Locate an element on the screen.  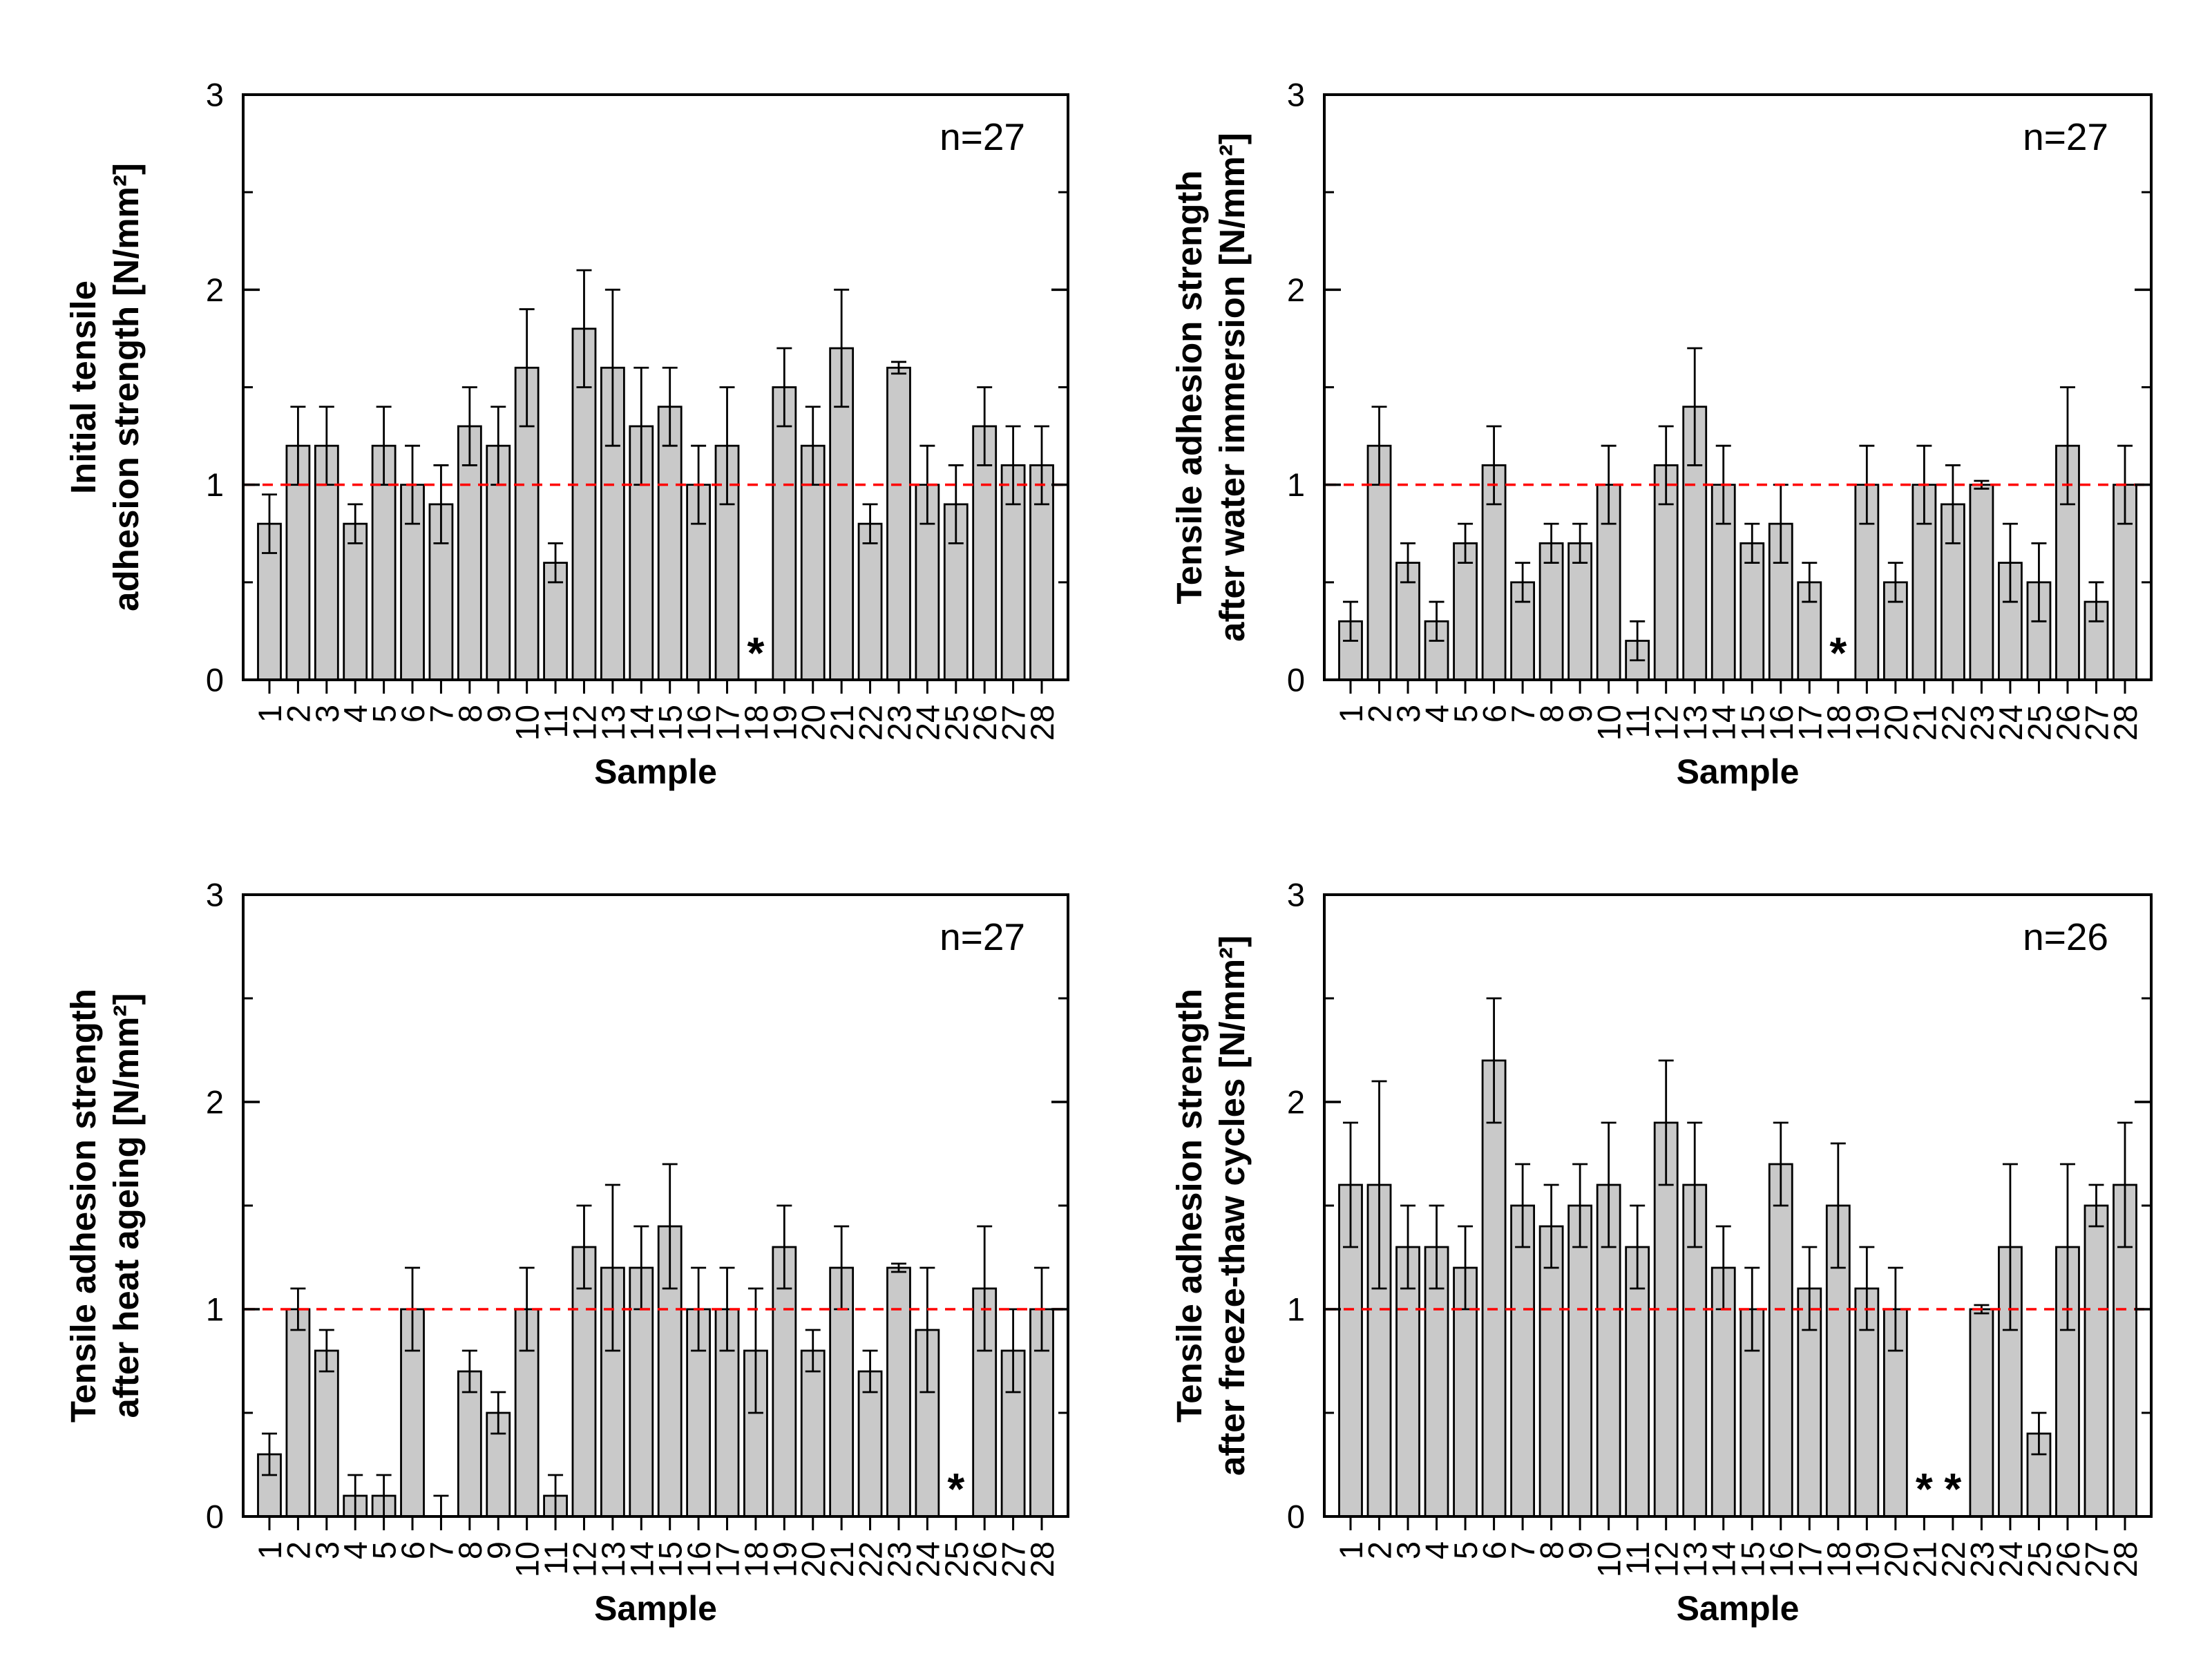
svg-text: 16 is located at coordinates (698, 723).